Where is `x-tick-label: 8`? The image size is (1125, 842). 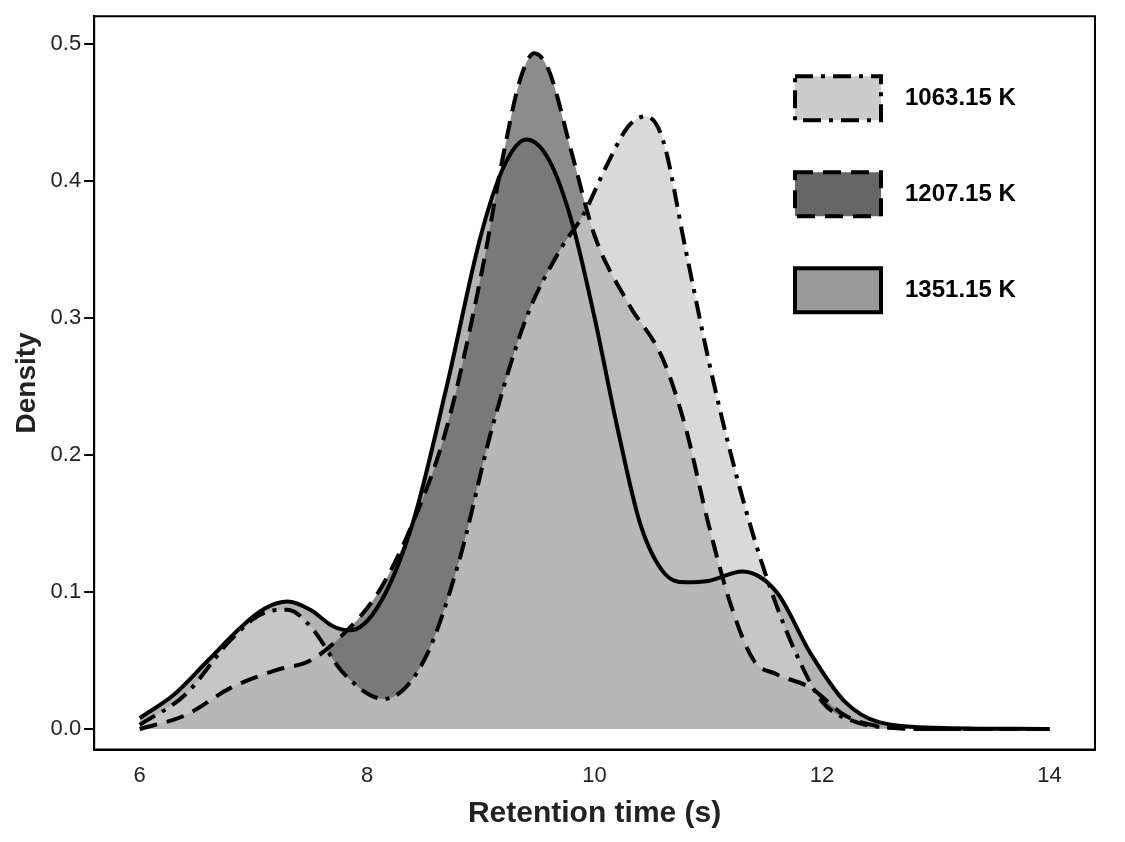
x-tick-label: 8 is located at coordinates (367, 774).